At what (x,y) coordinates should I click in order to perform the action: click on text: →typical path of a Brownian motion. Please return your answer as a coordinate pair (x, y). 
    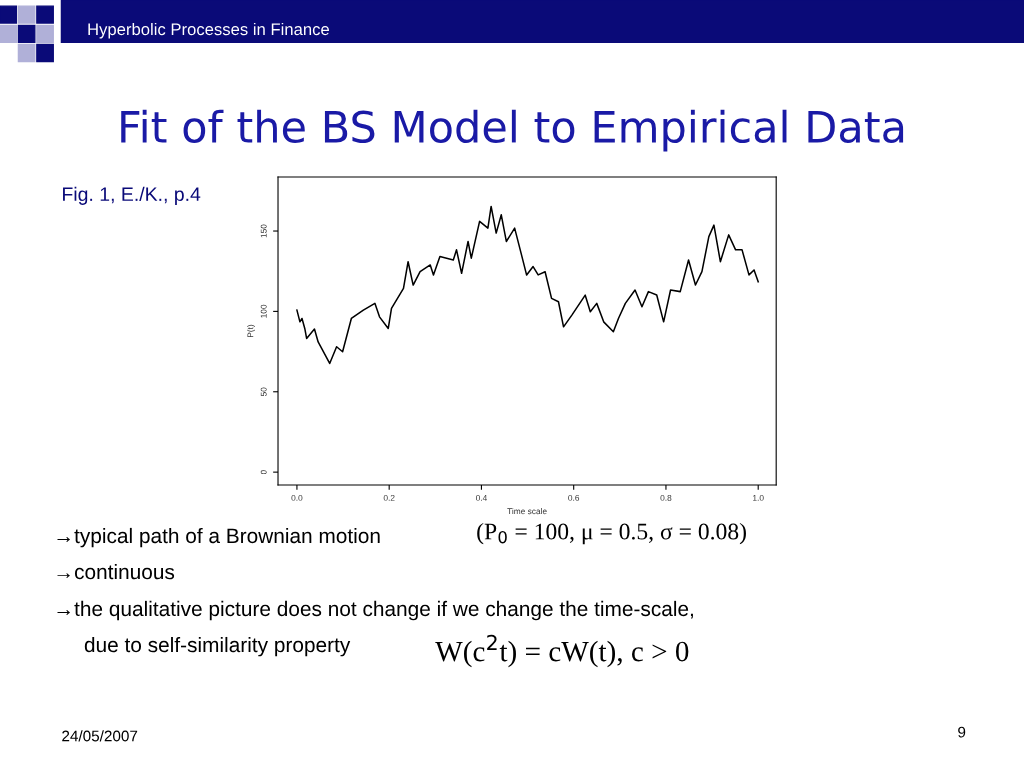
    Looking at the image, I should click on (218, 537).